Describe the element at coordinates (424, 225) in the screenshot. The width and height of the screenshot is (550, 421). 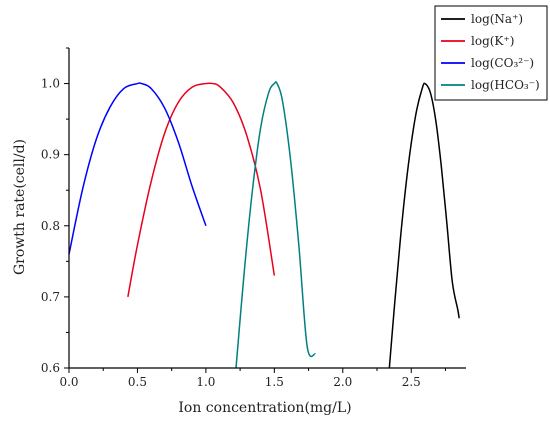
I see `series-line-na` at that location.